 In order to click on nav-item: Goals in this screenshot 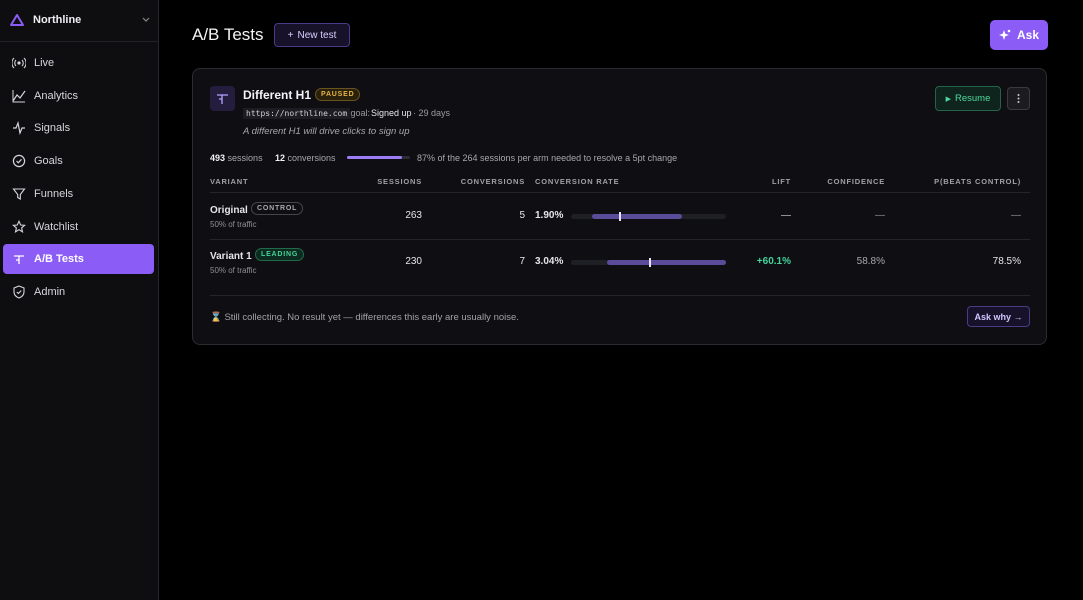, I will do `click(78, 161)`.